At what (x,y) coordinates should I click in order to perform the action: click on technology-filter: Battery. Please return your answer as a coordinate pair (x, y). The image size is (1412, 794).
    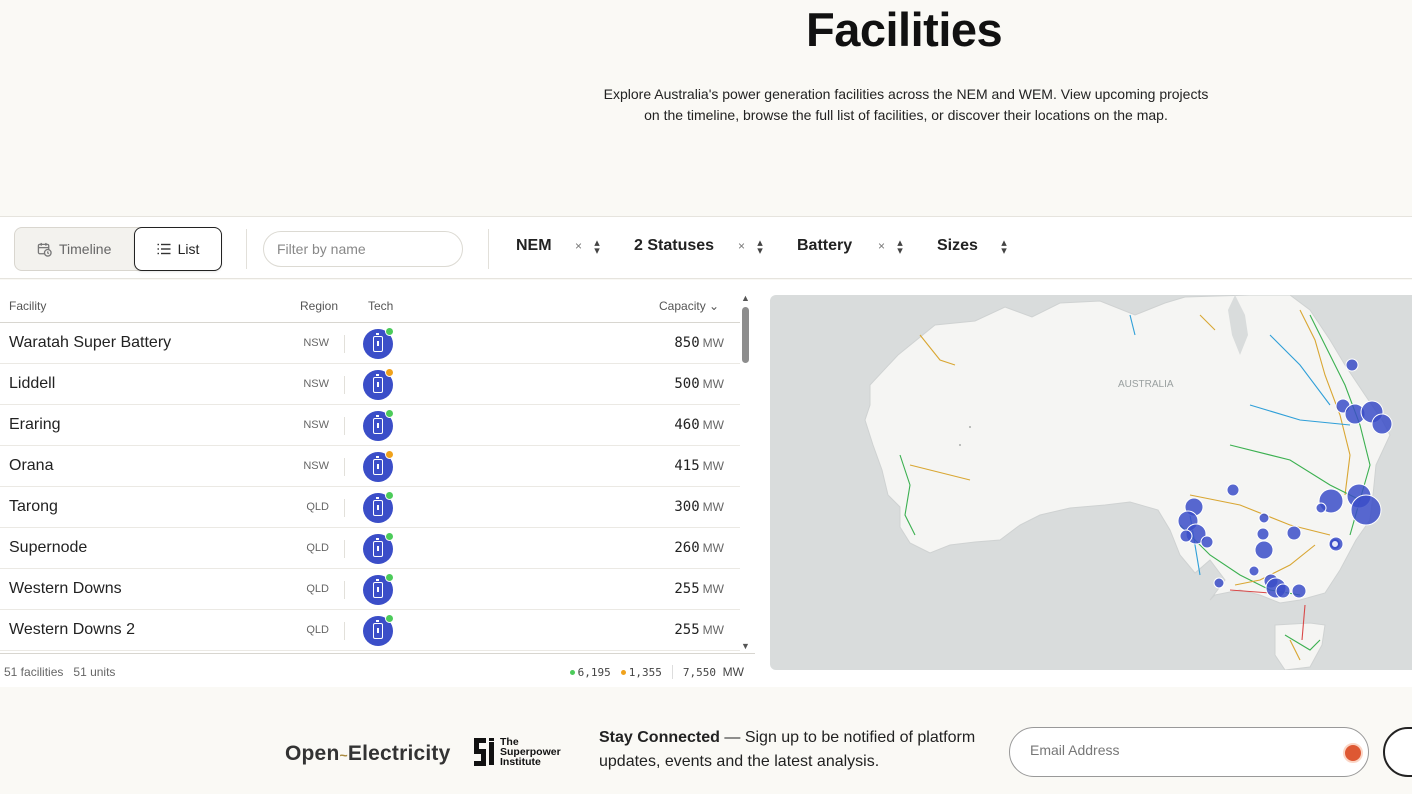
    Looking at the image, I should click on (825, 245).